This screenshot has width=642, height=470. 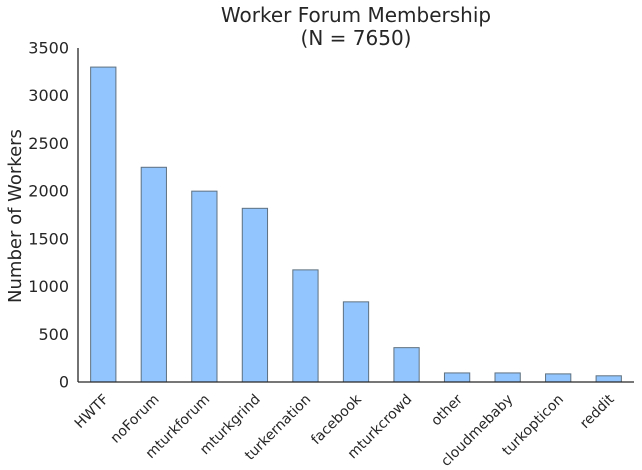 I want to click on y-tick-label: 2000, so click(x=48, y=191).